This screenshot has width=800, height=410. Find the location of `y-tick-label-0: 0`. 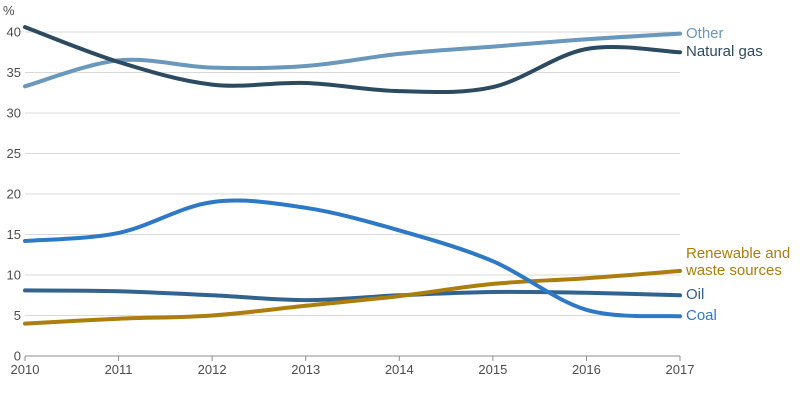

y-tick-label-0: 0 is located at coordinates (17, 356).